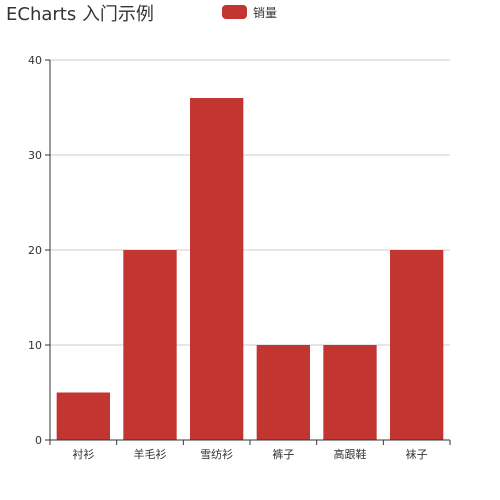 The height and width of the screenshot is (500, 500). Describe the element at coordinates (80, 14) in the screenshot. I see `chart-title: ECharts 入门示例` at that location.